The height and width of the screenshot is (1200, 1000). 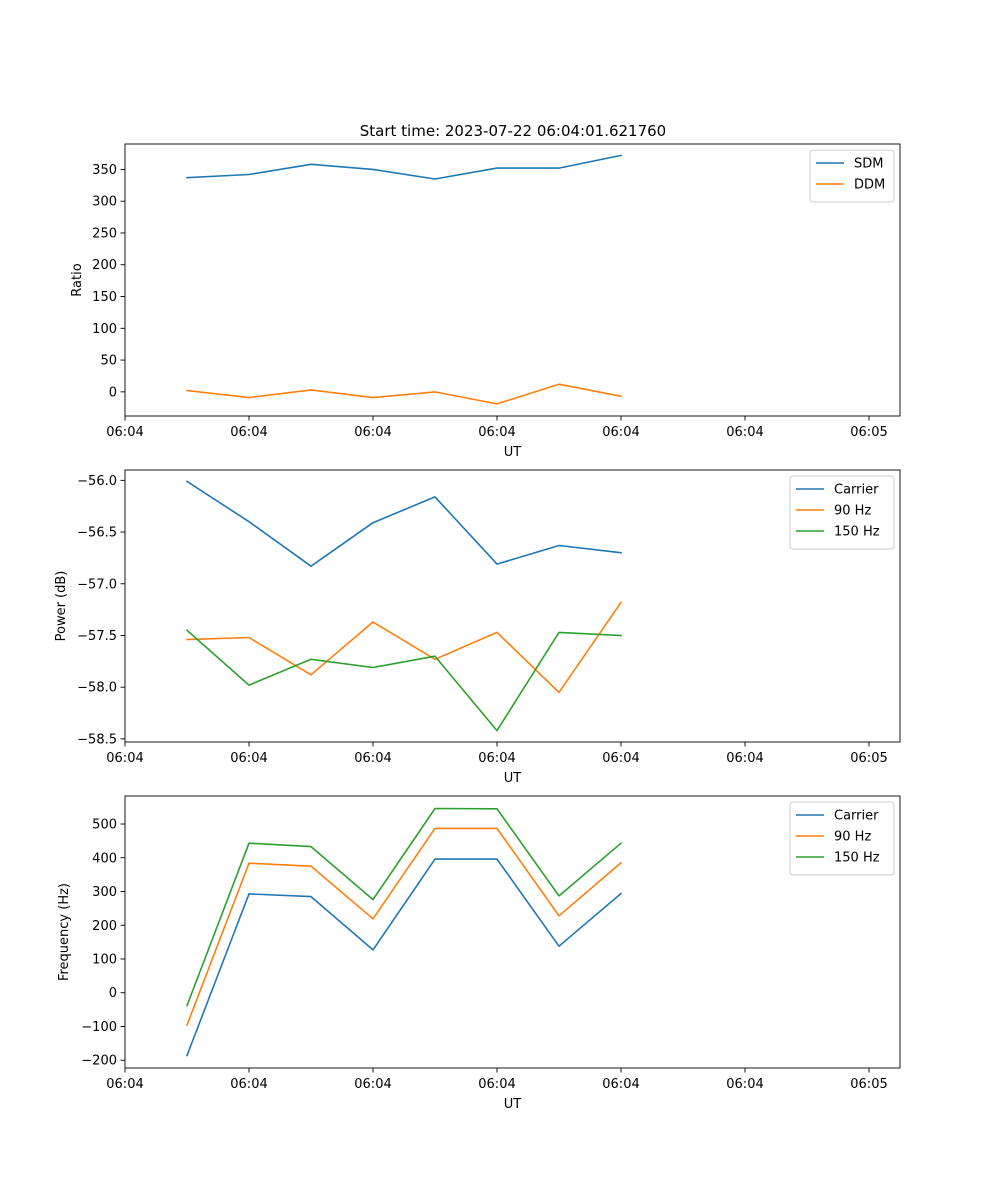 What do you see at coordinates (97, 533) in the screenshot?
I see `y-tick-label: −56.5` at bounding box center [97, 533].